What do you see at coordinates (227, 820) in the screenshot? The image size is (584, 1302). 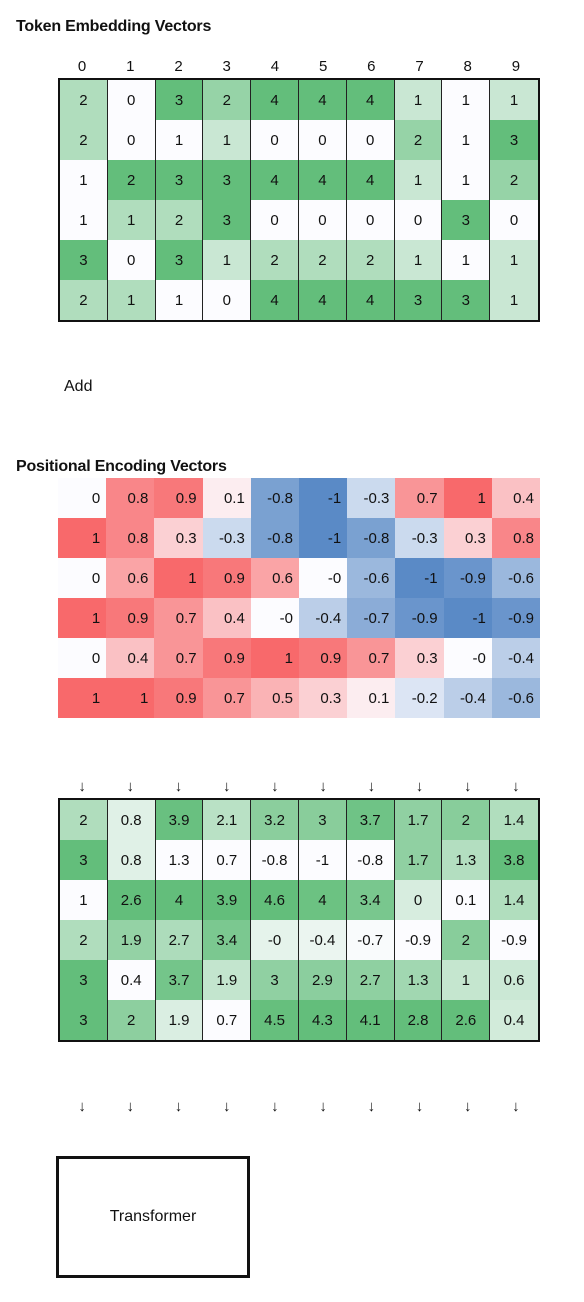 I see `sum-vectors-cell: 2.1` at bounding box center [227, 820].